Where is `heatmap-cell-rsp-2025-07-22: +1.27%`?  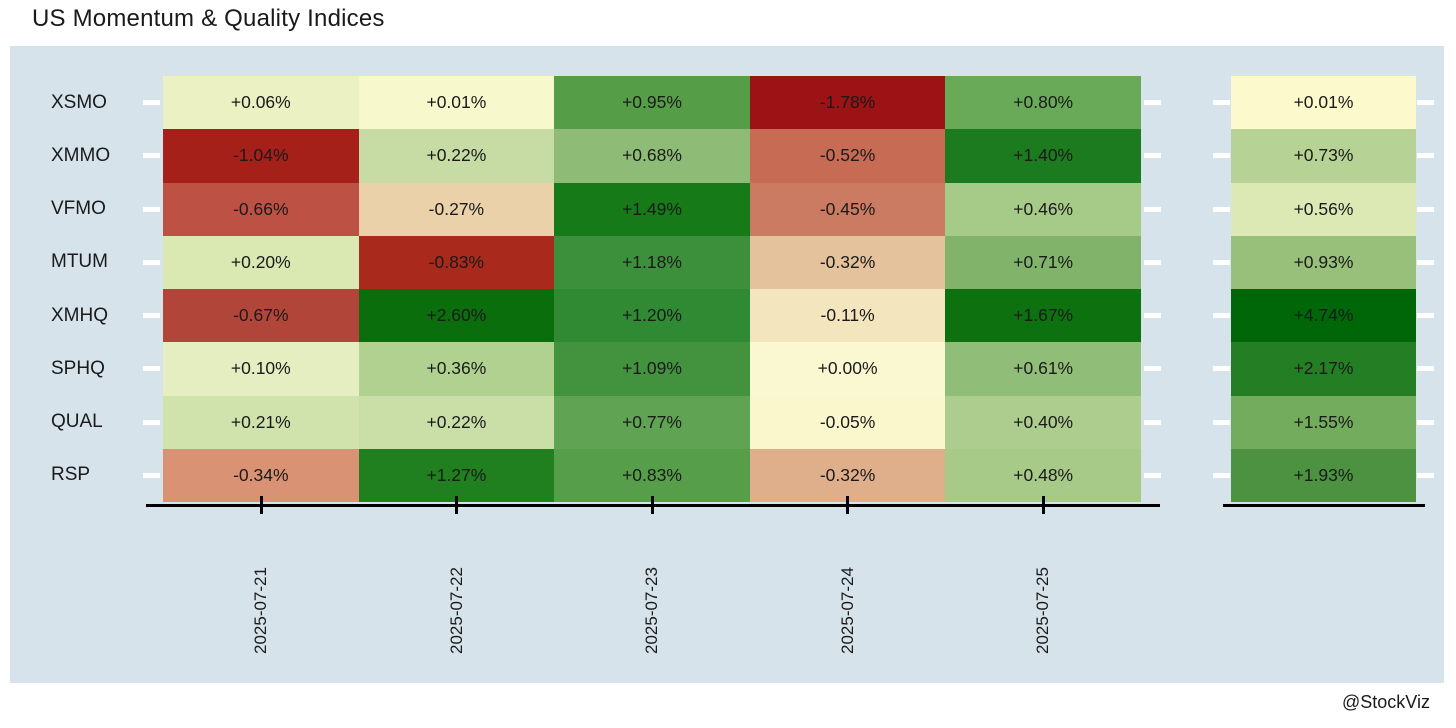
heatmap-cell-rsp-2025-07-22: +1.27% is located at coordinates (456, 475).